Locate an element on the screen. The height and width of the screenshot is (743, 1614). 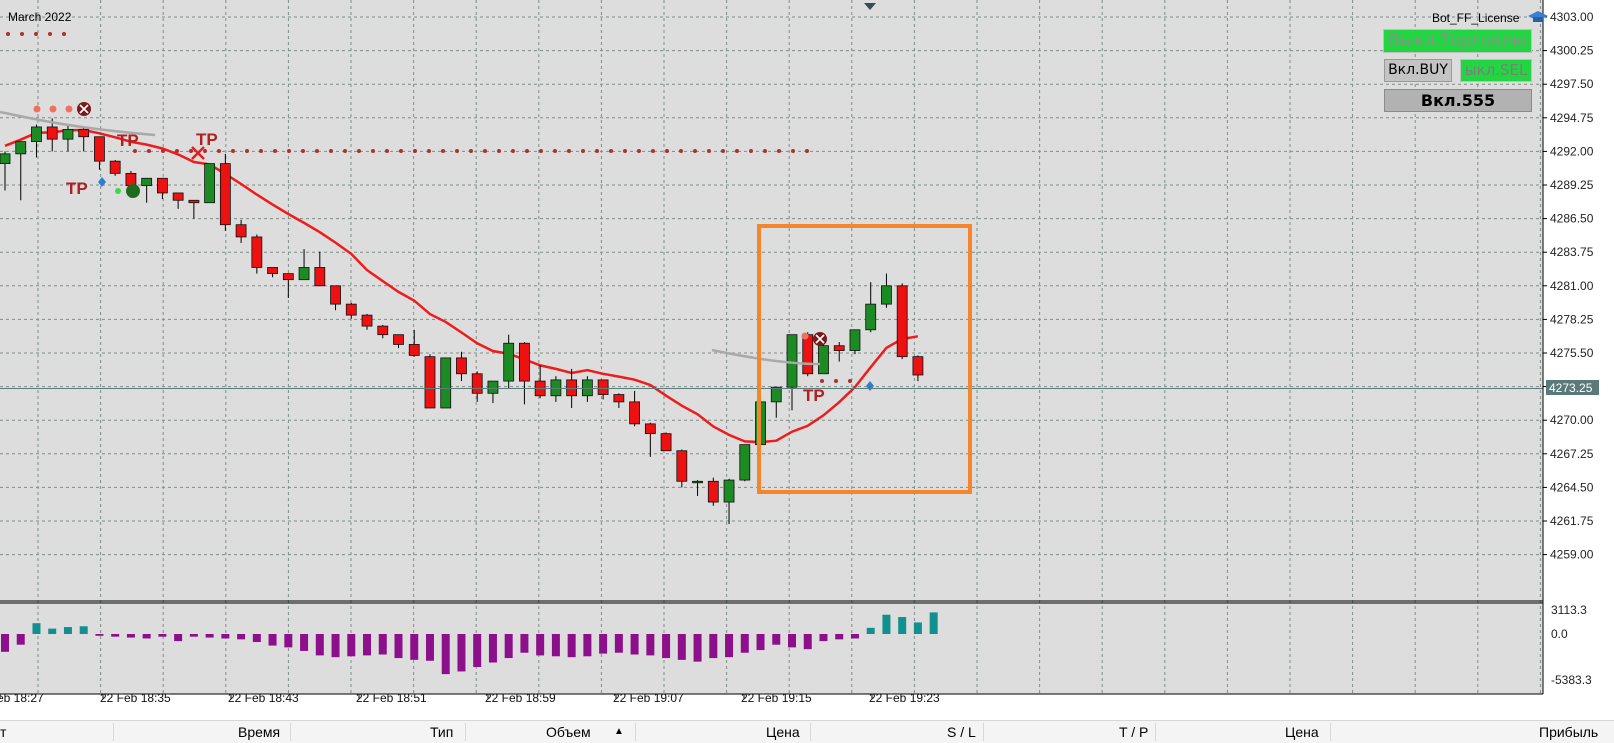
time-tick-label: 22 Feb 19:23 is located at coordinates (904, 698).